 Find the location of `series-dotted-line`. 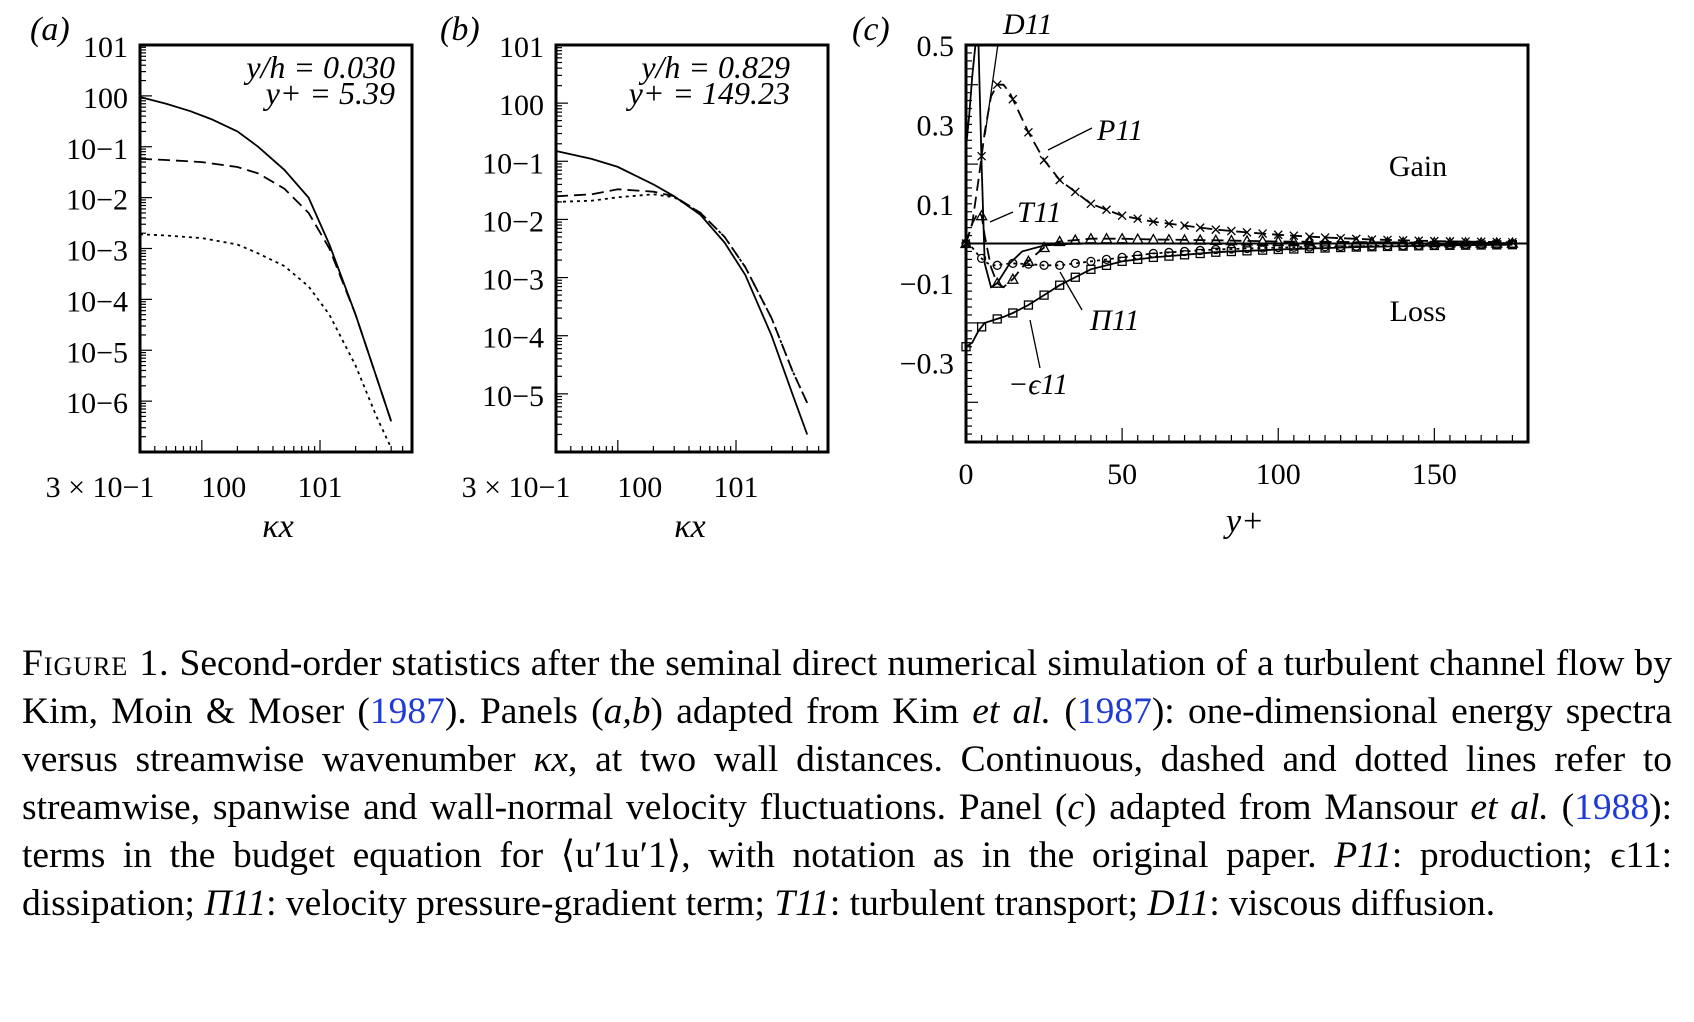

series-dotted-line is located at coordinates (682, 298).